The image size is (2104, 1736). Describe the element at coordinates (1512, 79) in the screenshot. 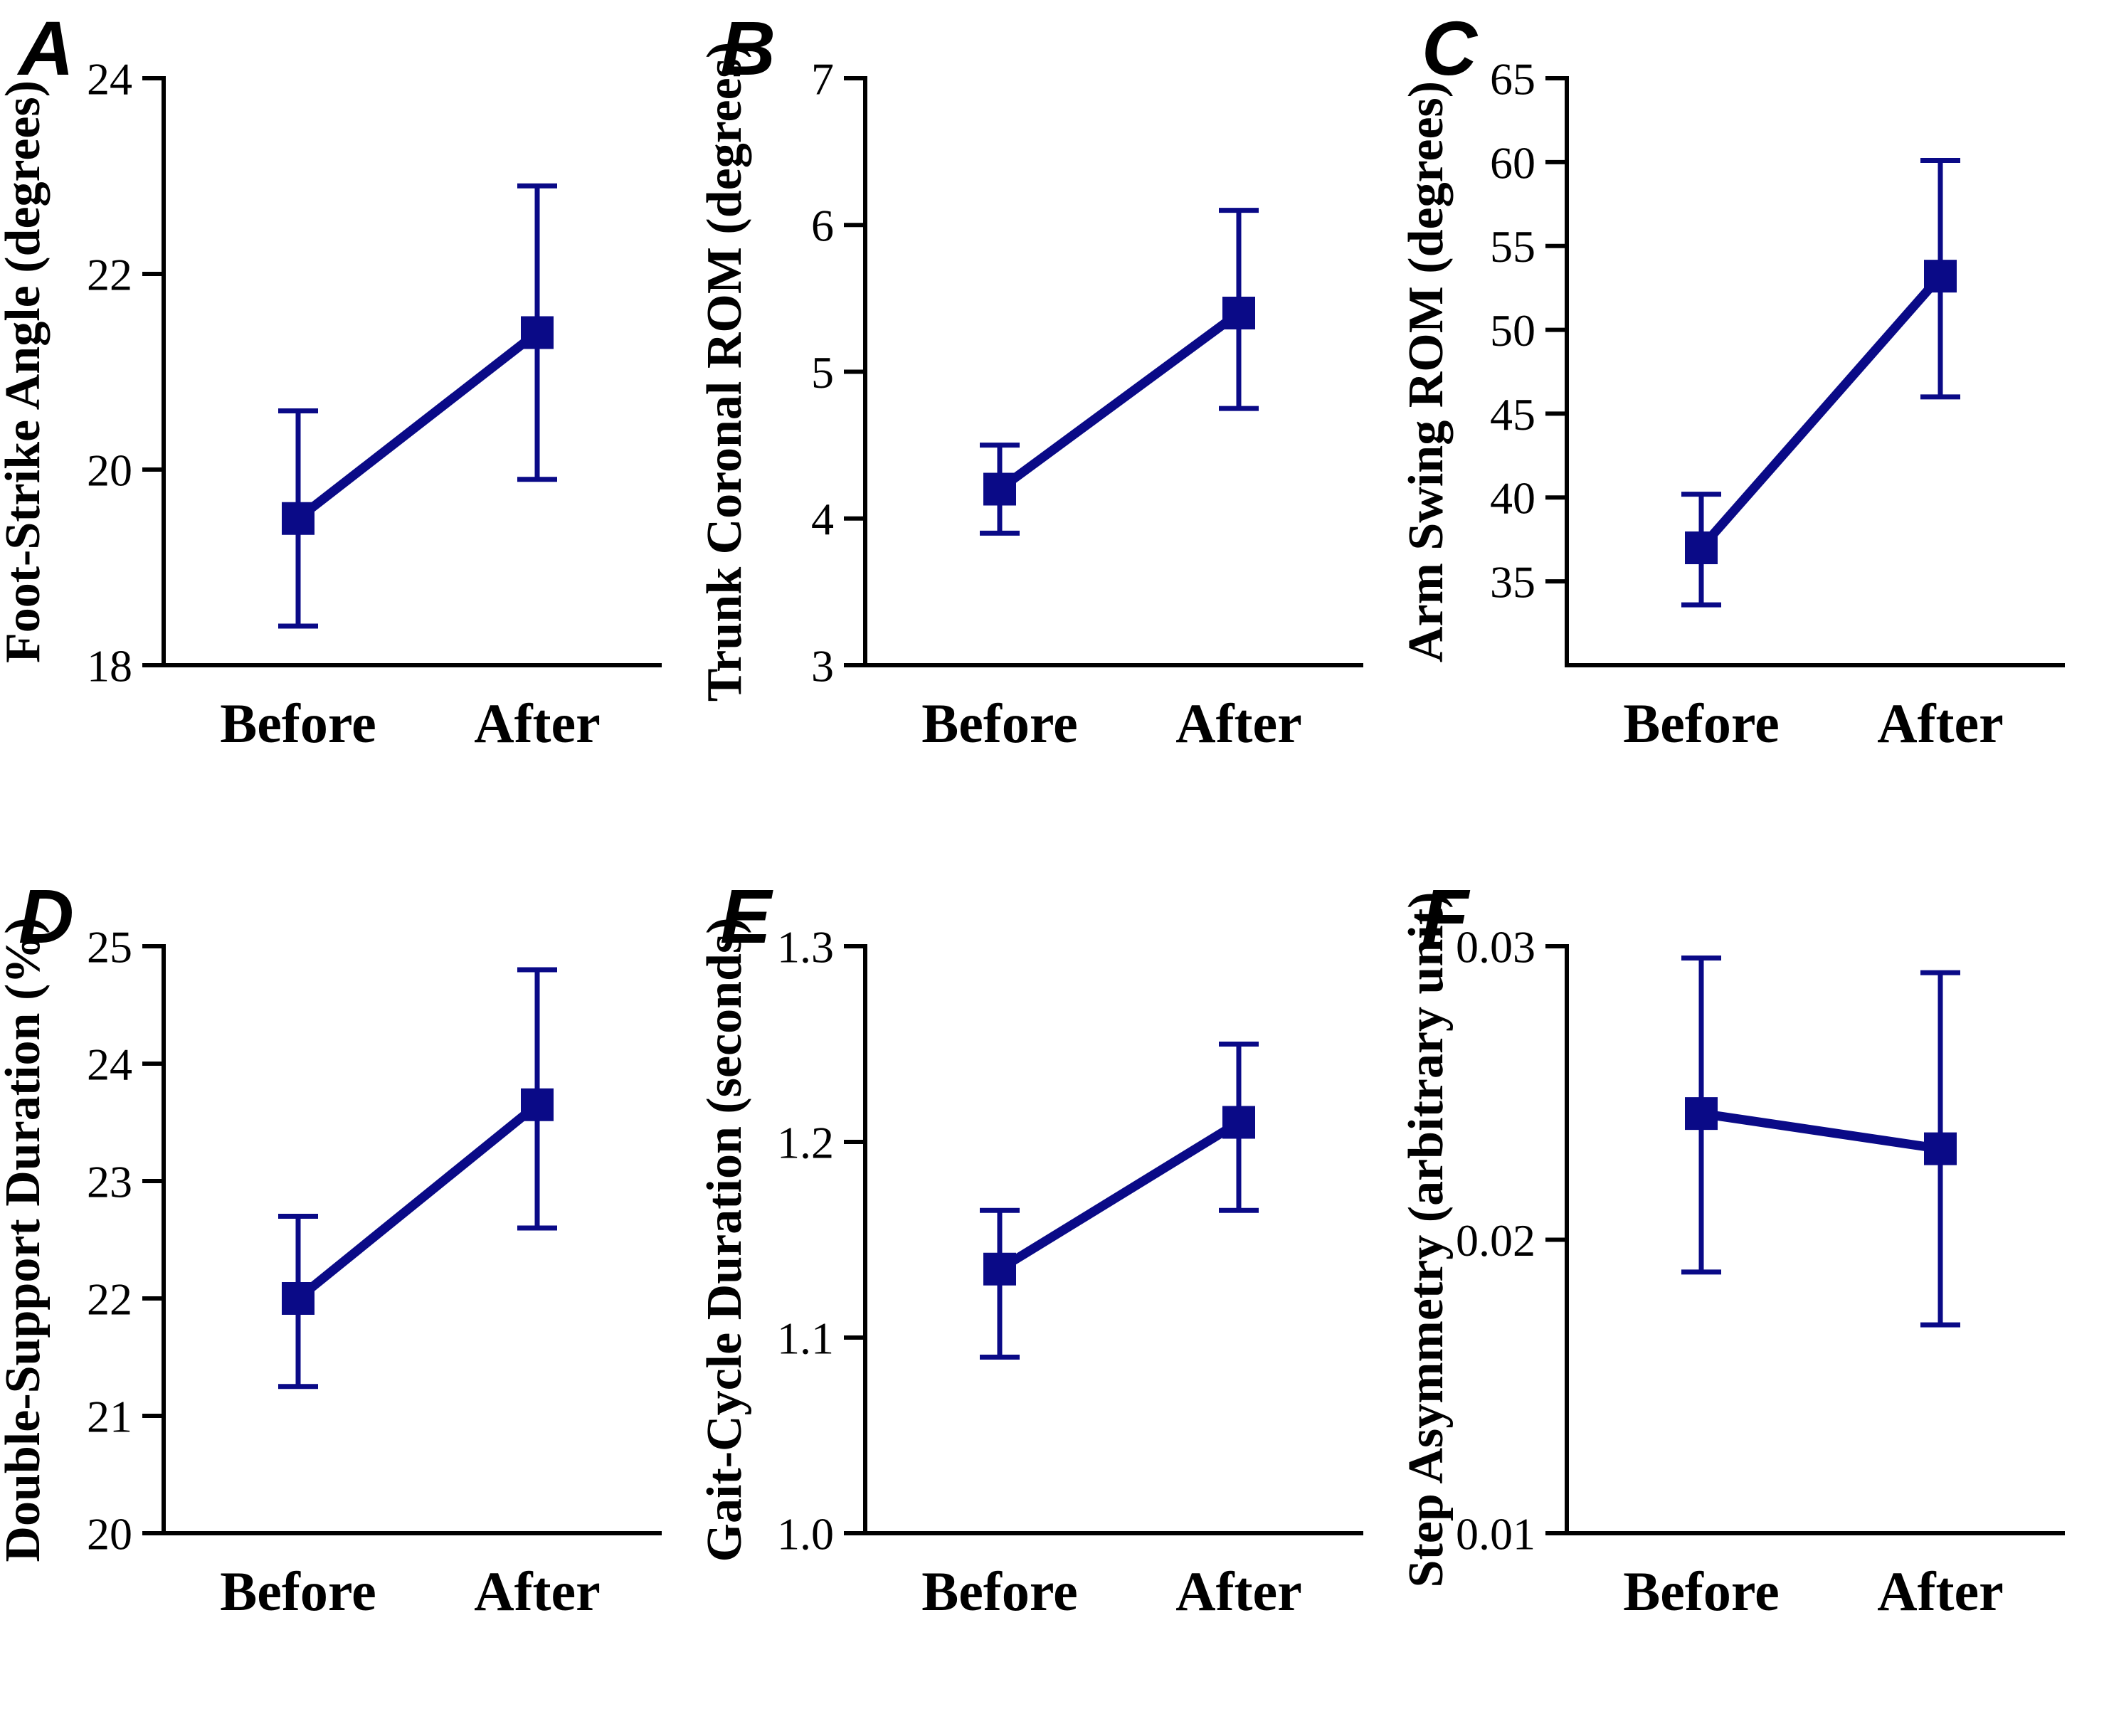

I see `y-tick-label: 65` at that location.